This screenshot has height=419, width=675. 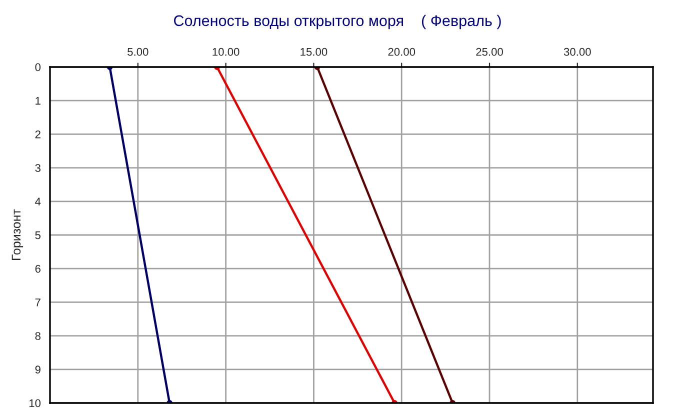 I want to click on y-tick-label: 9, so click(x=37, y=370).